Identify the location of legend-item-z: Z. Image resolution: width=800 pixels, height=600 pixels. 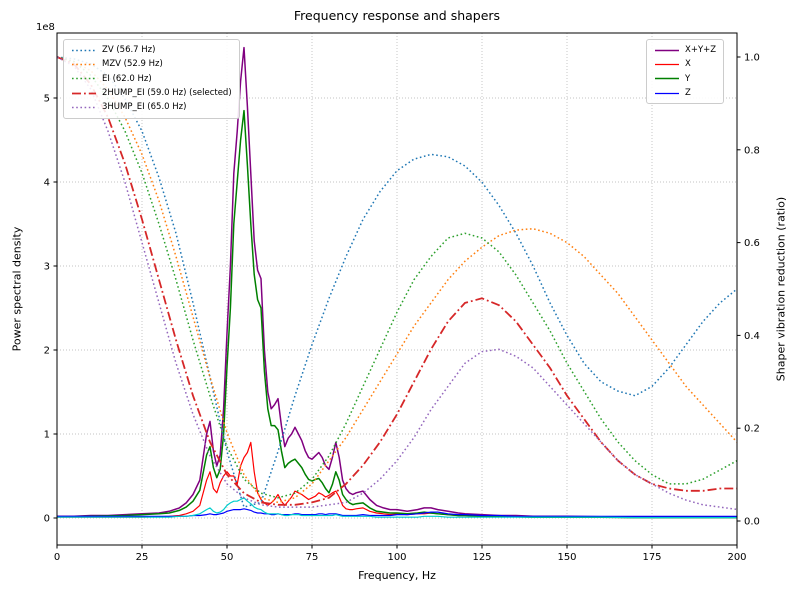
(685, 93).